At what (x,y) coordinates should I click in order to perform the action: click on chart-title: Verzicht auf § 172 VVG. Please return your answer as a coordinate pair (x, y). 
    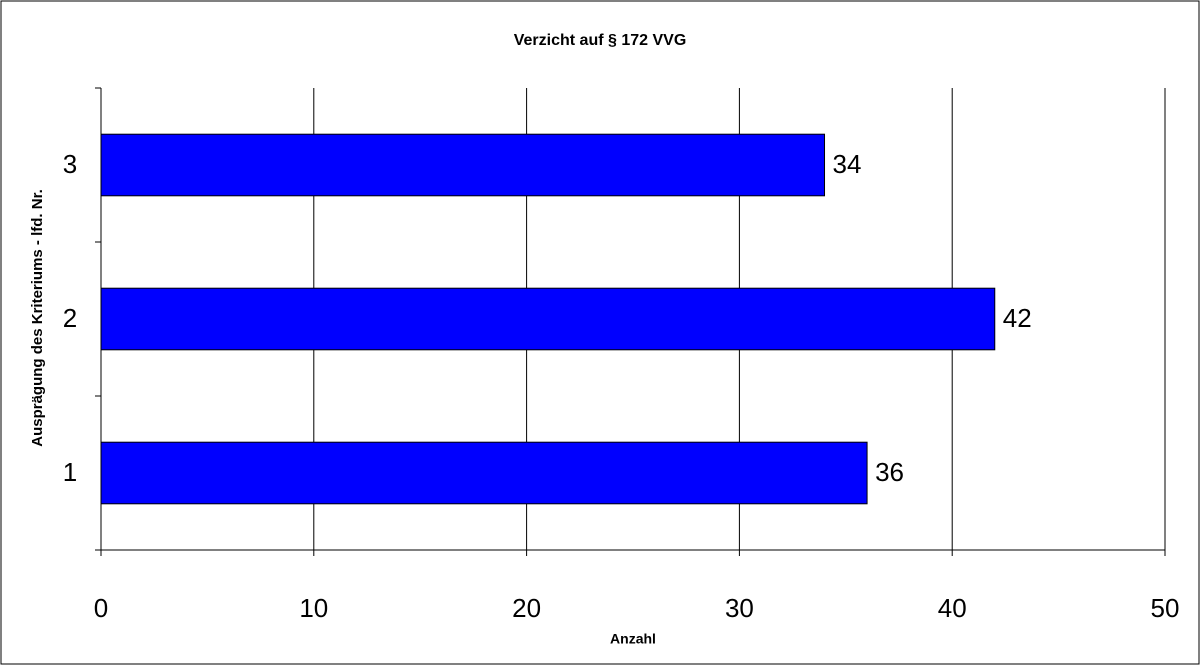
    Looking at the image, I should click on (600, 40).